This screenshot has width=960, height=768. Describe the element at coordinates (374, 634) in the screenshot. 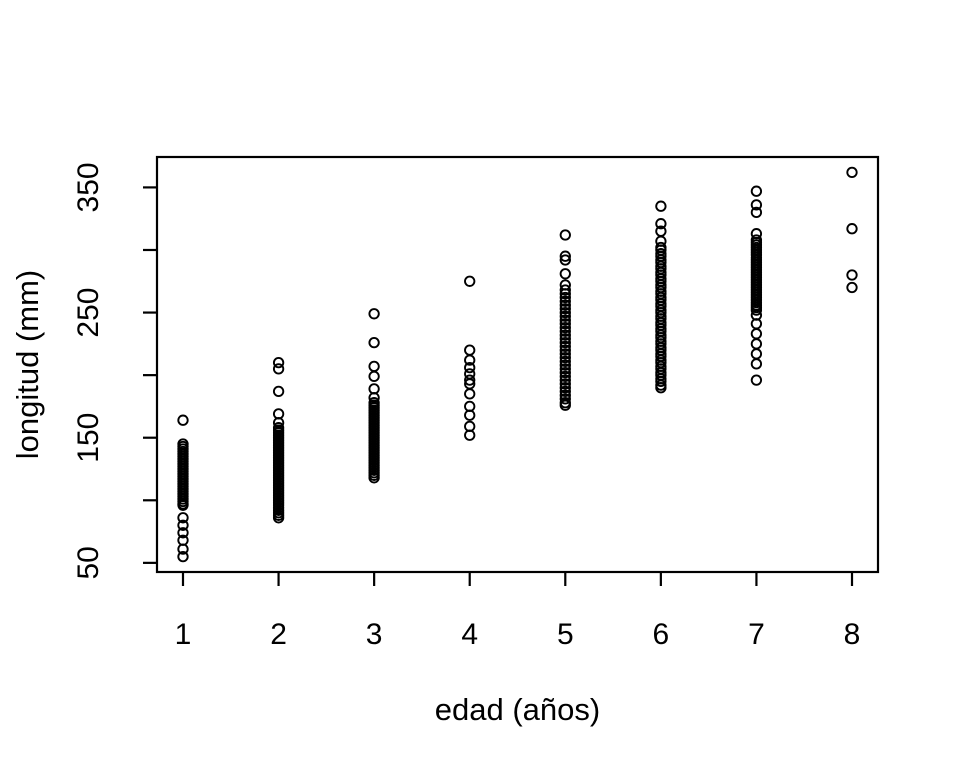

I see `x-axis-tick-label: 3` at that location.